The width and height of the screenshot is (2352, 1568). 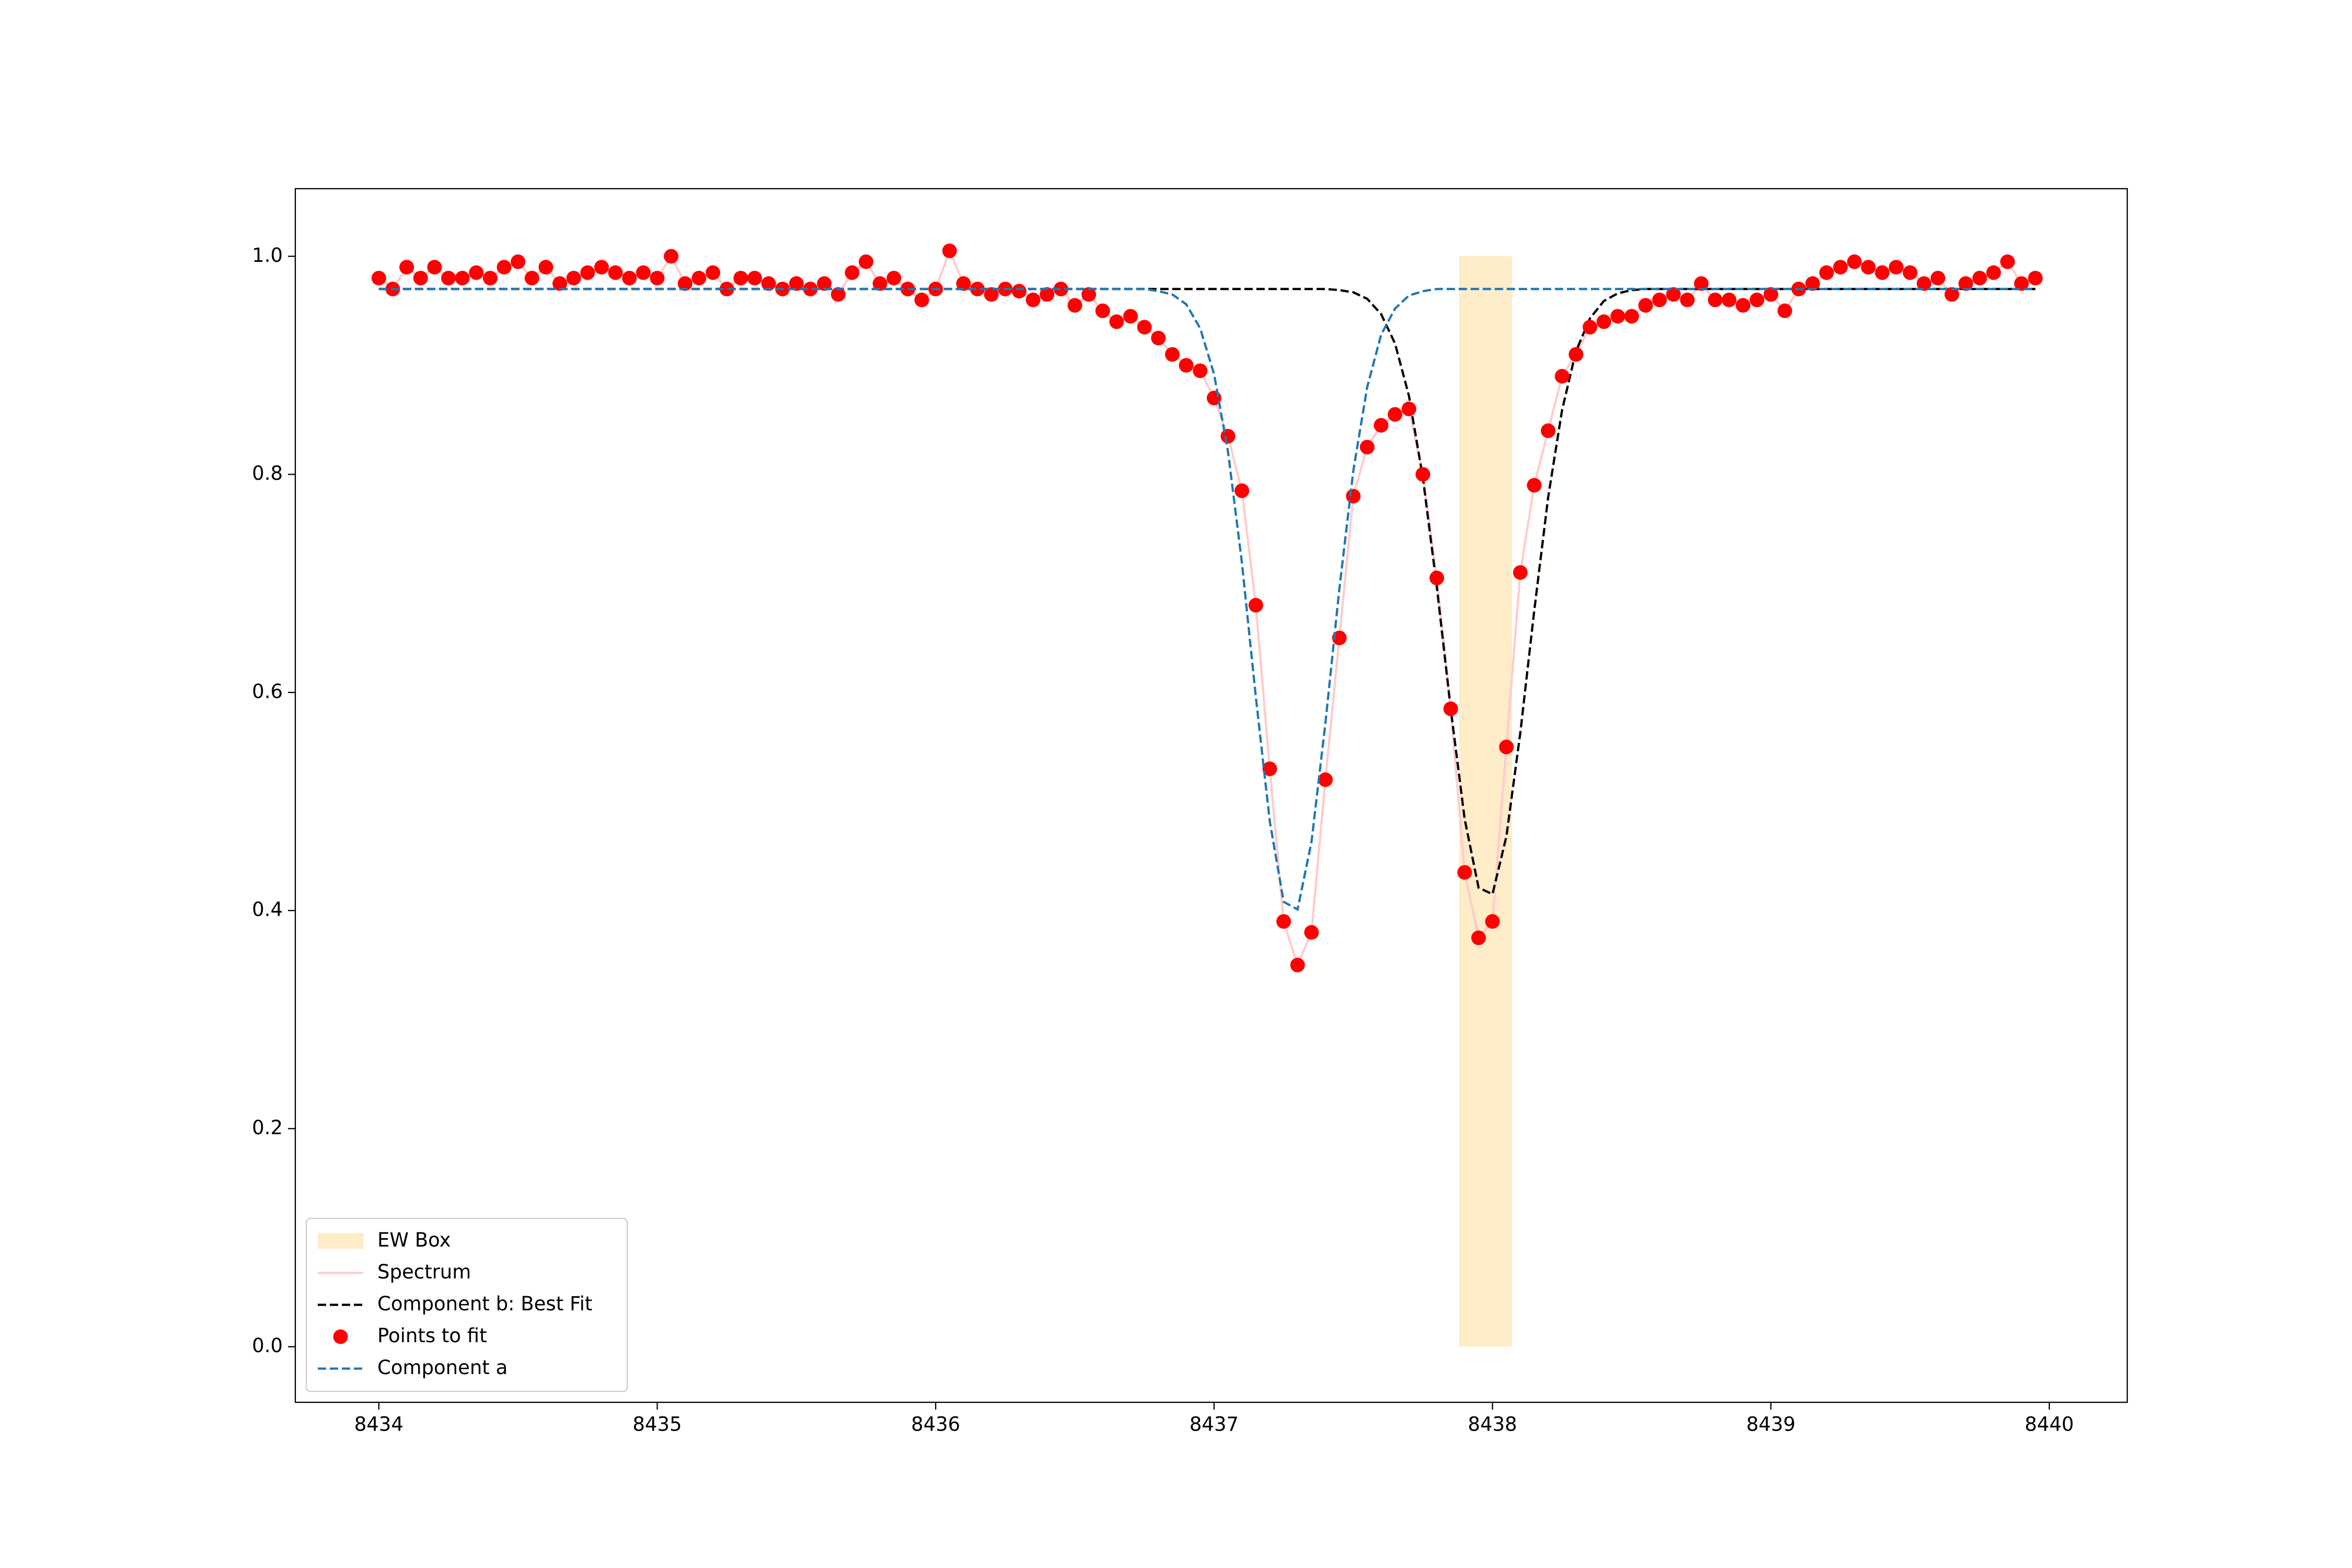 I want to click on x-tick-label: 8437, so click(x=1214, y=1424).